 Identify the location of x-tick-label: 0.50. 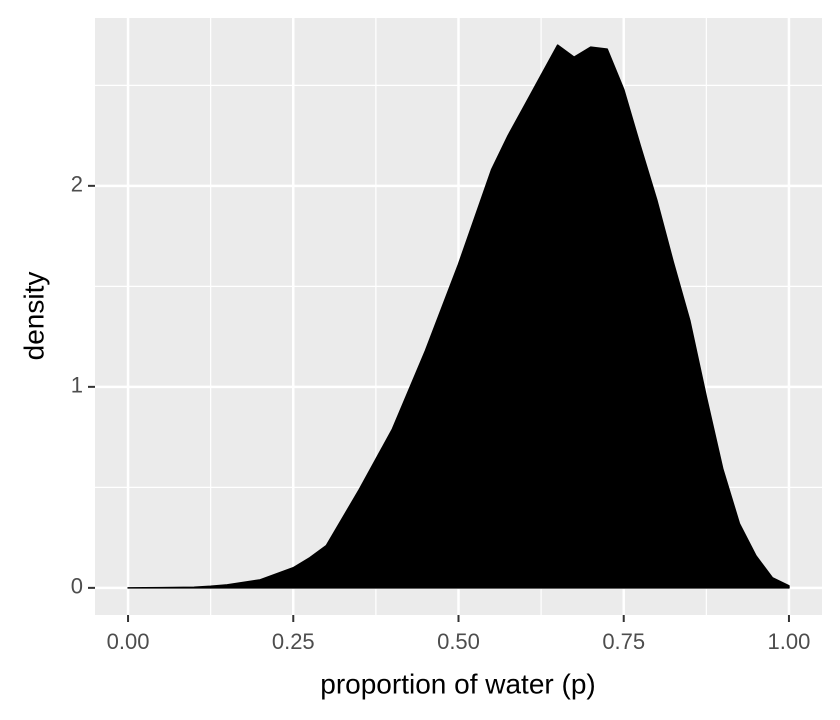
(458, 641).